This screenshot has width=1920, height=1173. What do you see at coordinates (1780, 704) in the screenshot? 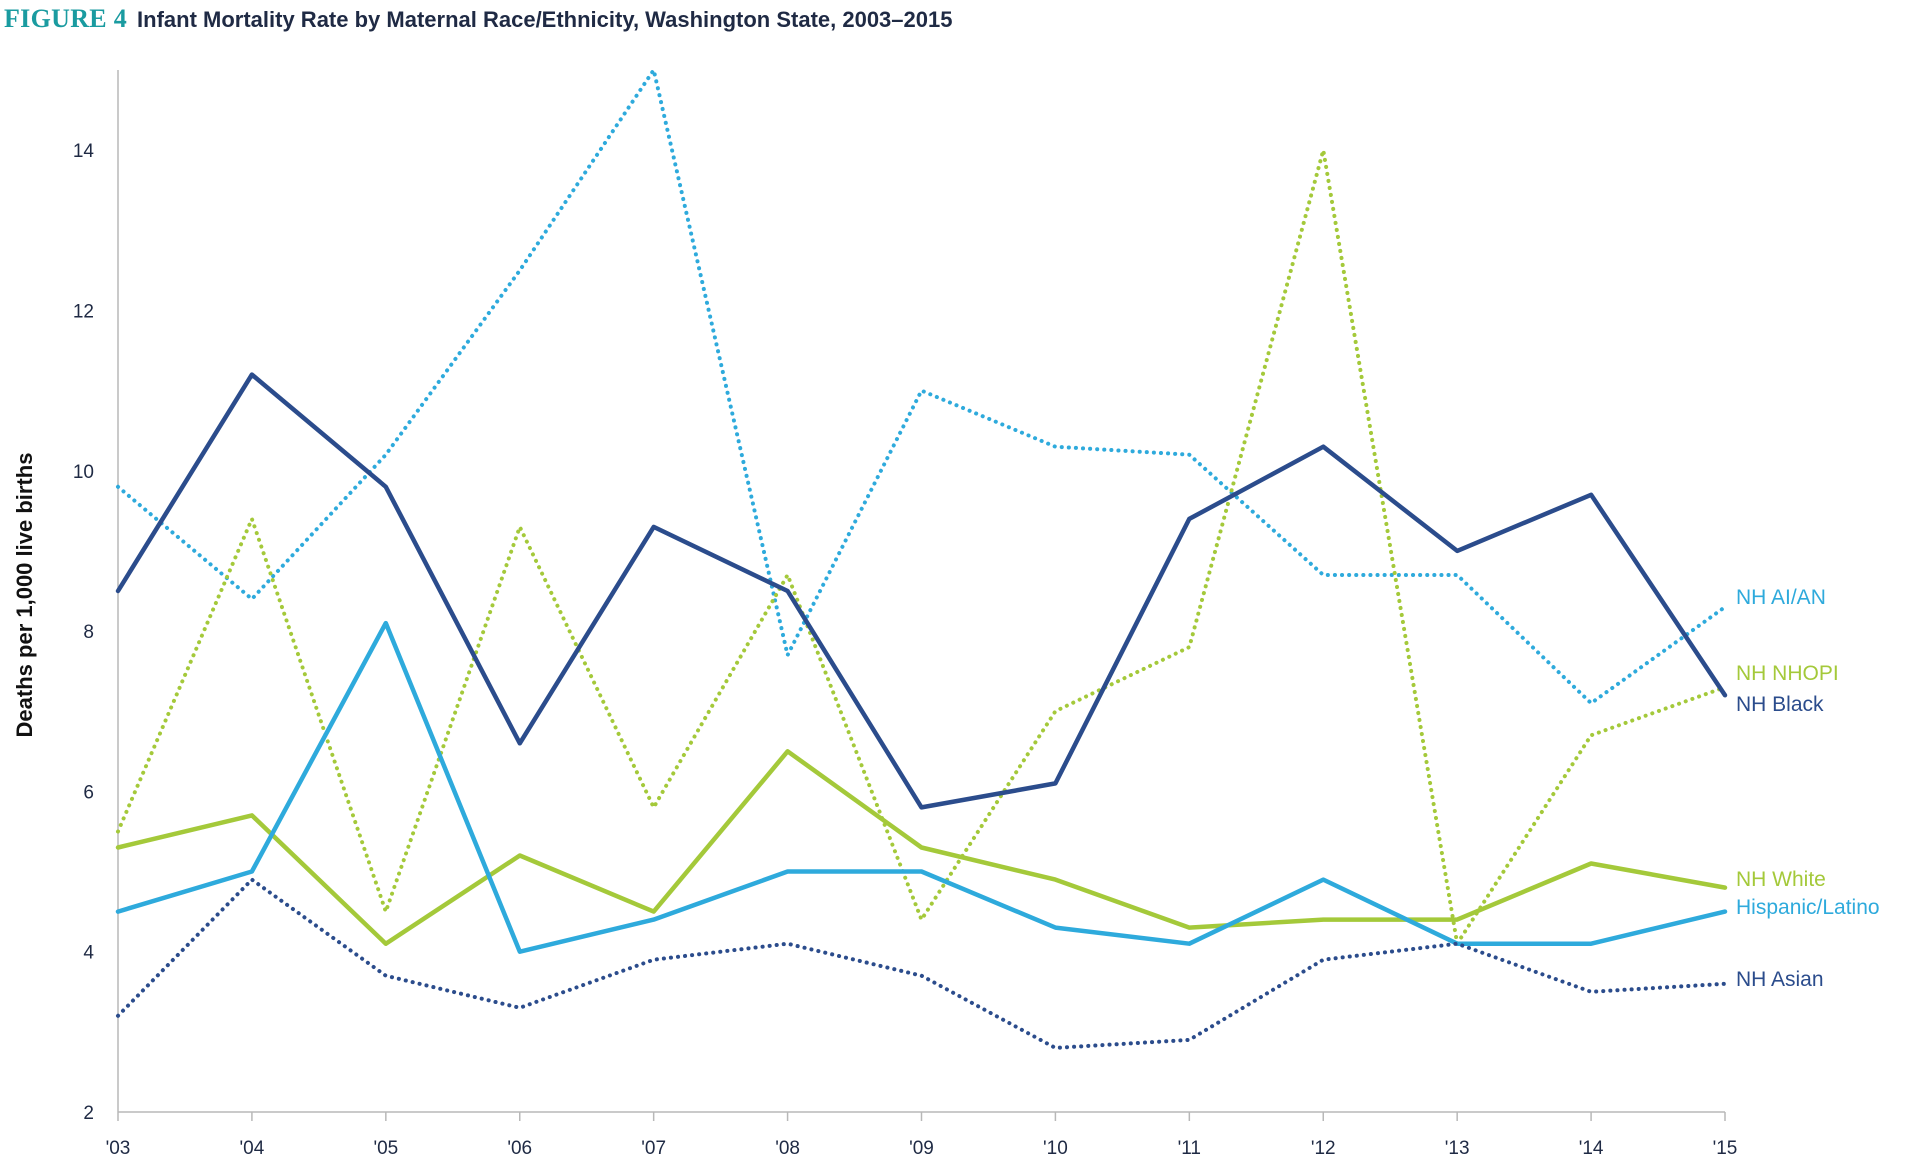
I see `series-label: NH Black` at bounding box center [1780, 704].